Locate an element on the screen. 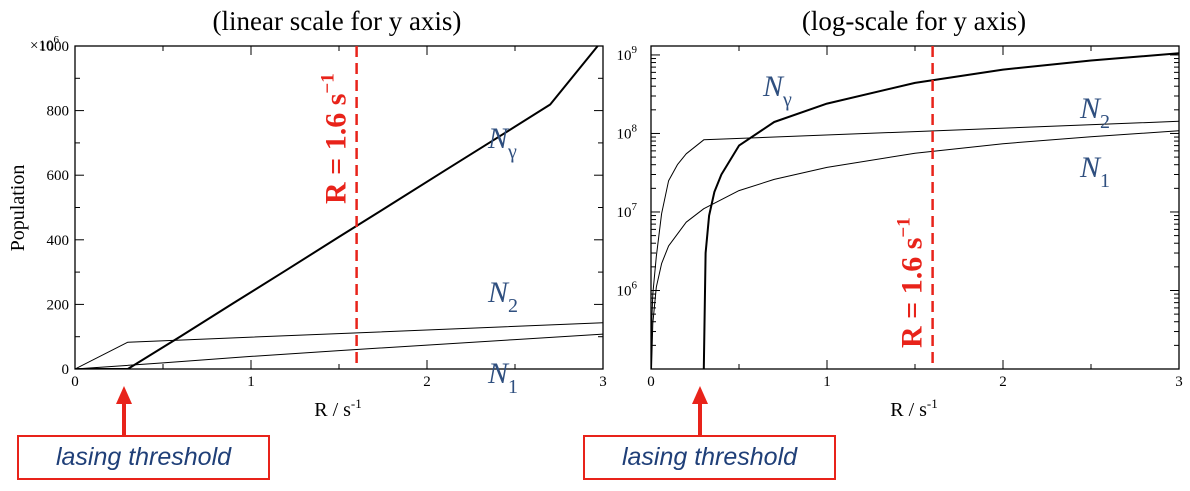 The image size is (1190, 491). y-tick-label: 10⁸ is located at coordinates (627, 132).